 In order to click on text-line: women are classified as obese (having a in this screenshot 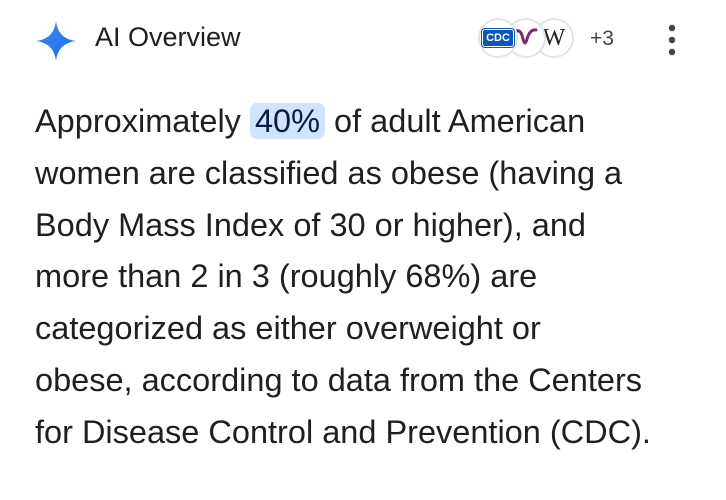, I will do `click(329, 172)`.